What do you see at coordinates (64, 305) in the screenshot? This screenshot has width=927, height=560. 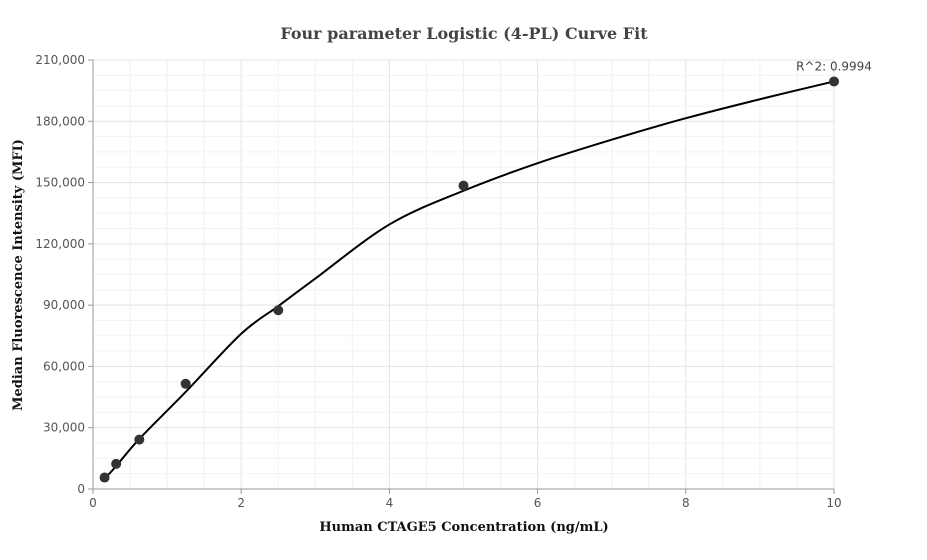 I see `y-tick-label: 90,000` at bounding box center [64, 305].